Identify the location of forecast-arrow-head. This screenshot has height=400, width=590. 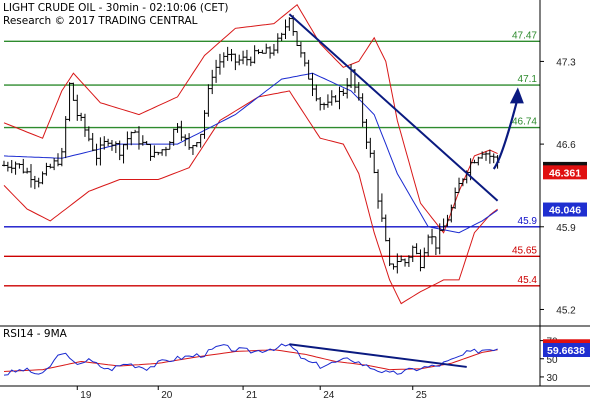
(516, 95).